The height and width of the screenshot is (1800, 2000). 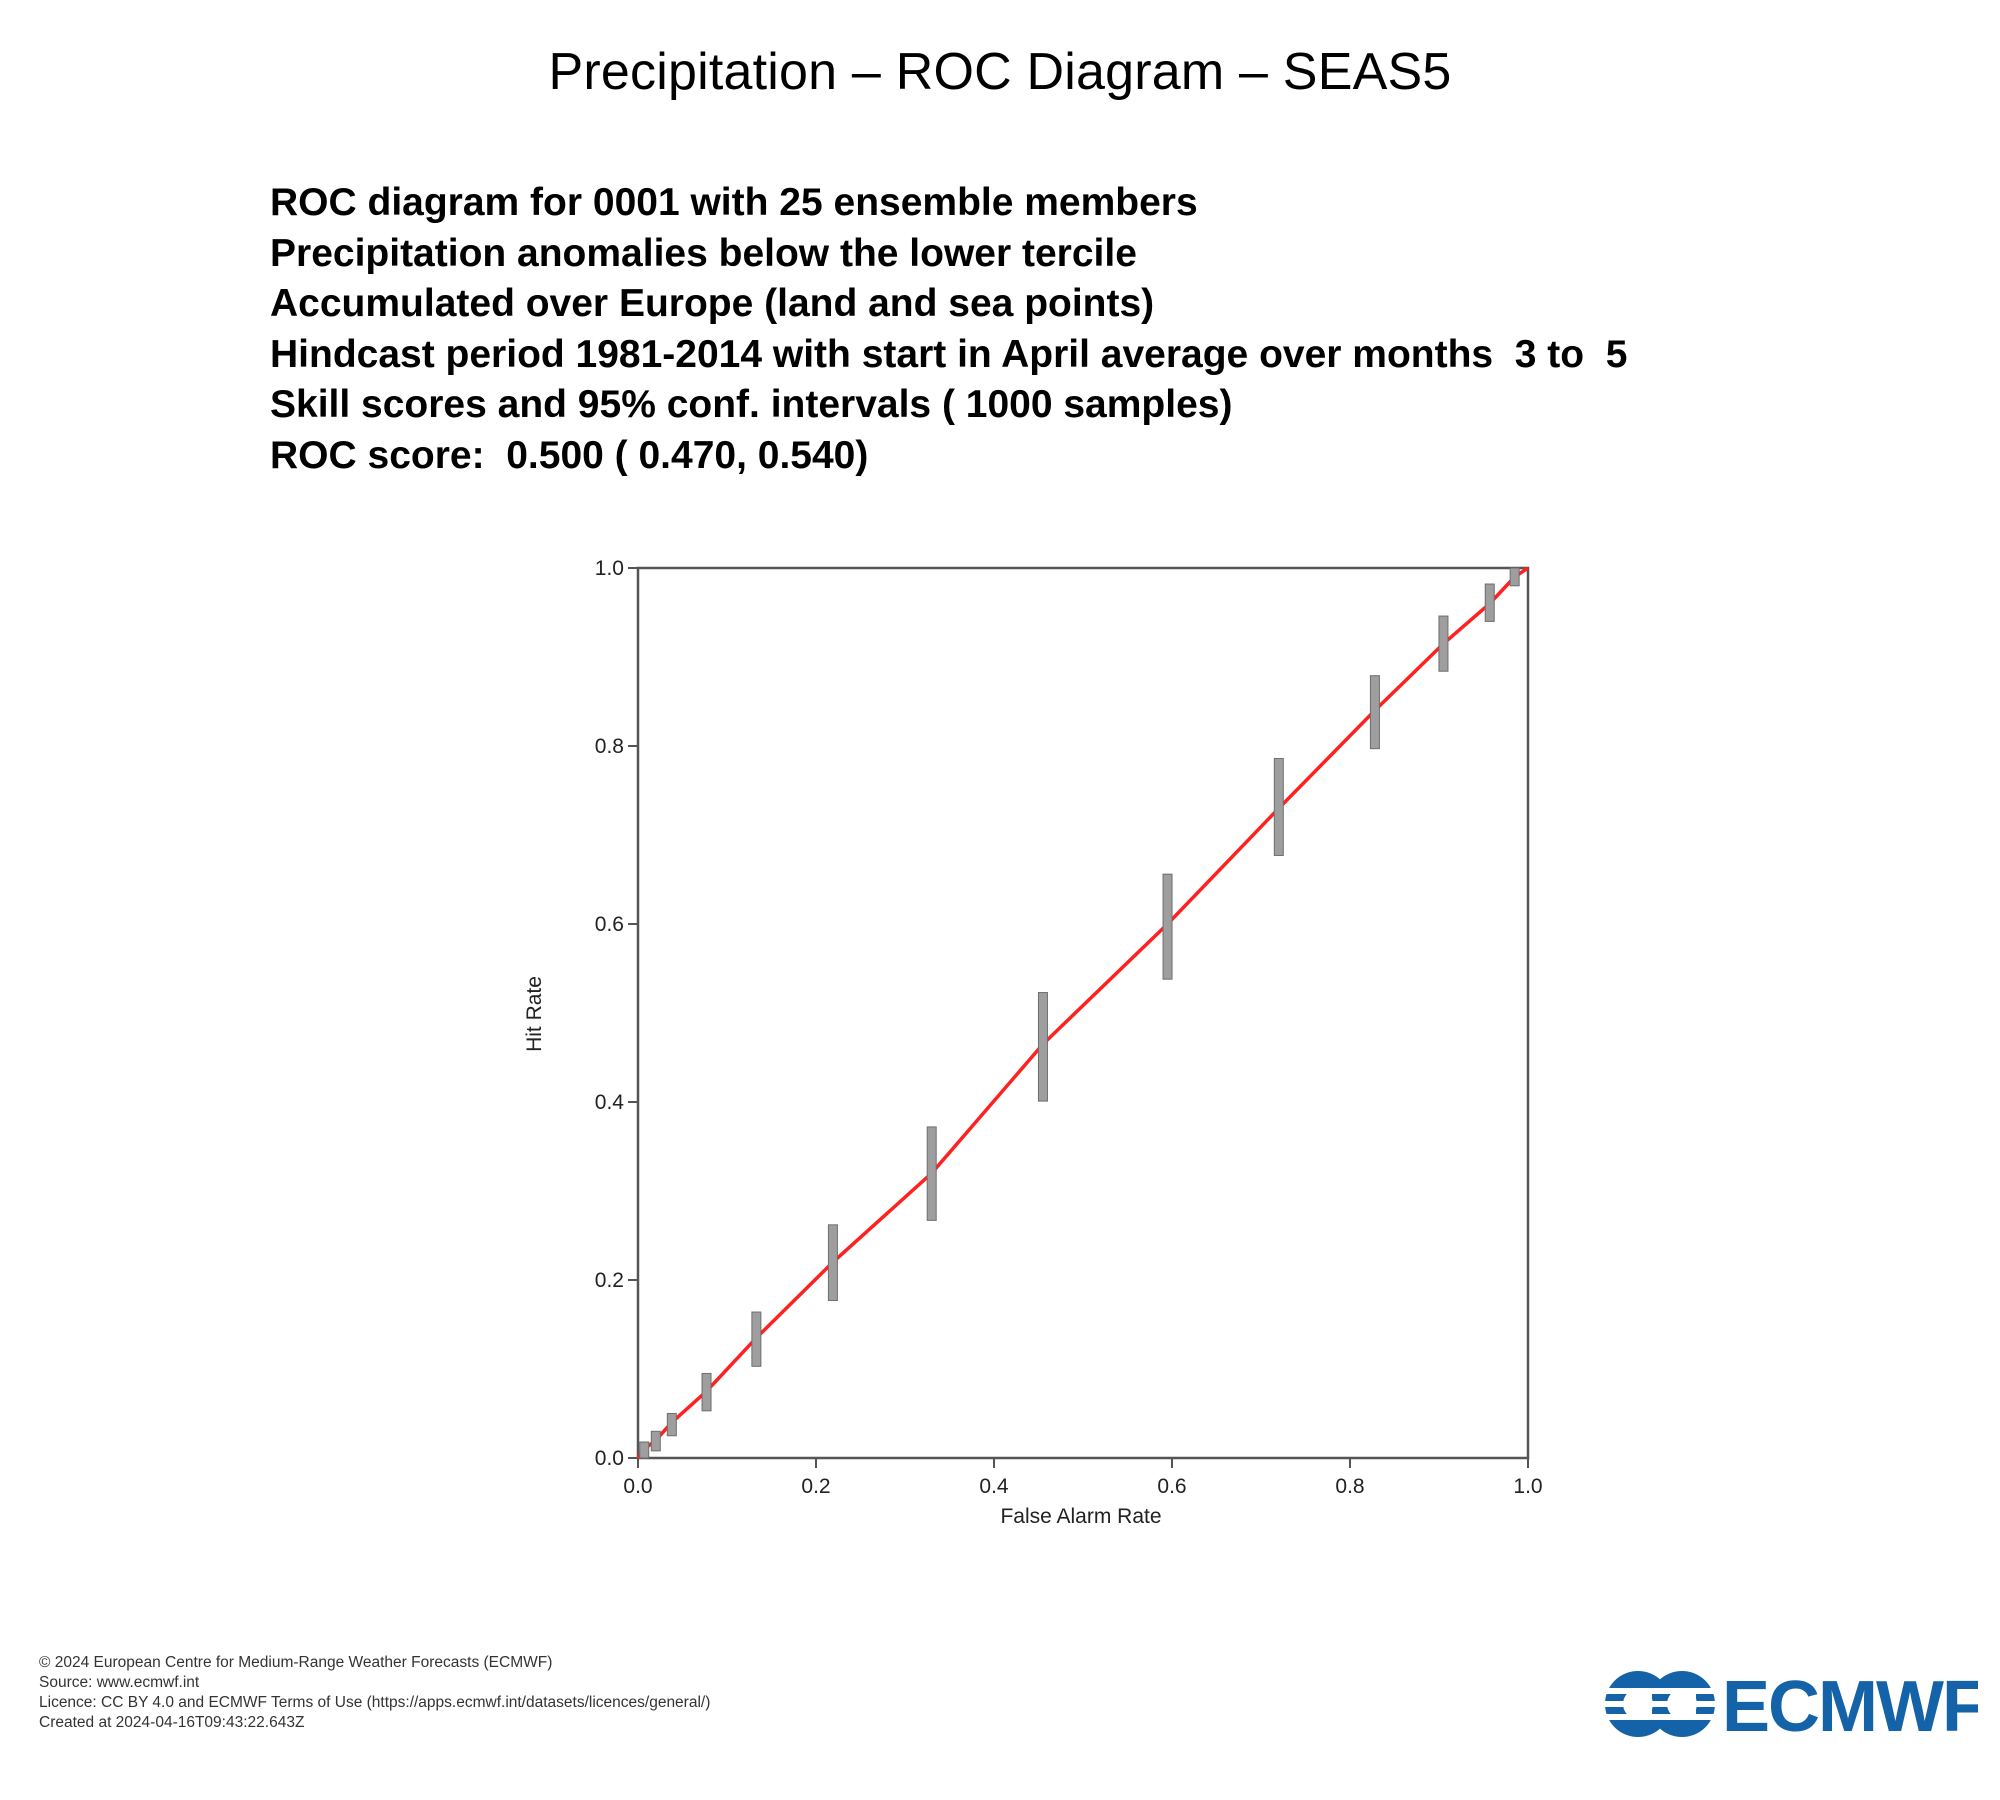 I want to click on ecmwf-logo: ECMWF, so click(x=1792, y=1706).